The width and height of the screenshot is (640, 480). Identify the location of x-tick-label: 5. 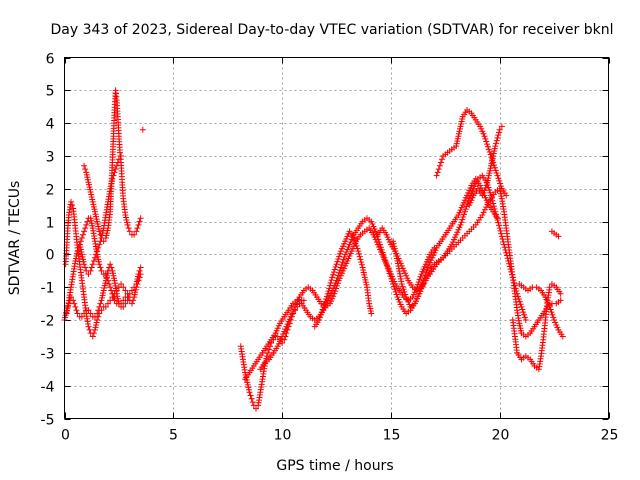
(173, 436).